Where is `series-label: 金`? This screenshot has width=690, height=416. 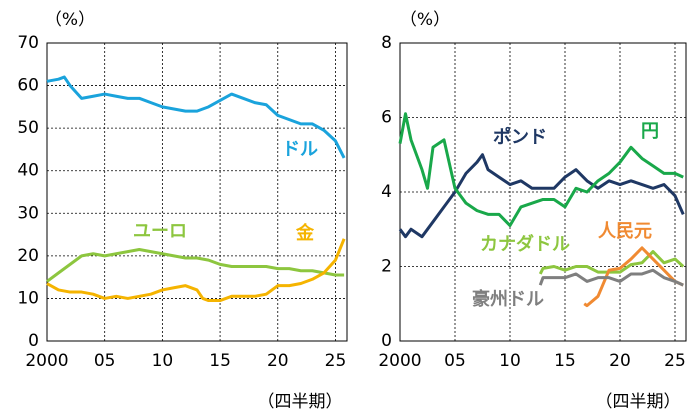 series-label: 金 is located at coordinates (305, 233).